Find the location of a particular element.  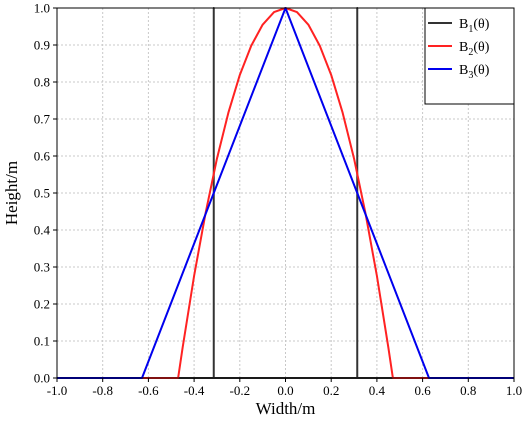

legend-label-b2: B2(θ) is located at coordinates (474, 49).